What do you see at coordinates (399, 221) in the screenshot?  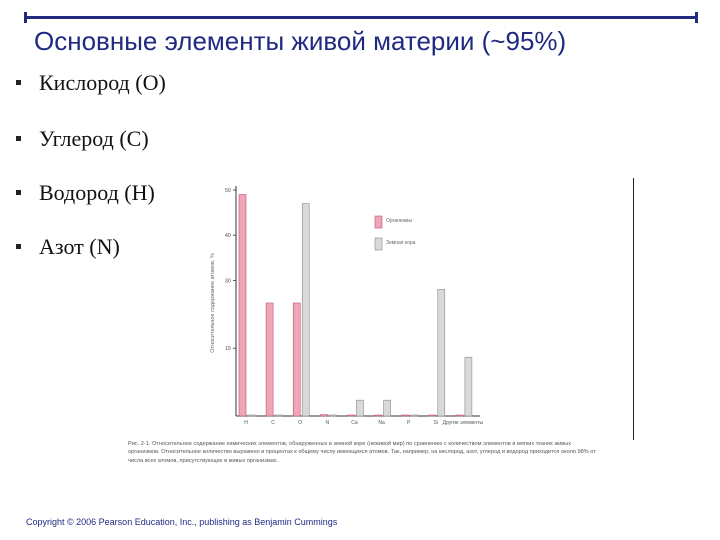 I see `legend-label: Организмы` at bounding box center [399, 221].